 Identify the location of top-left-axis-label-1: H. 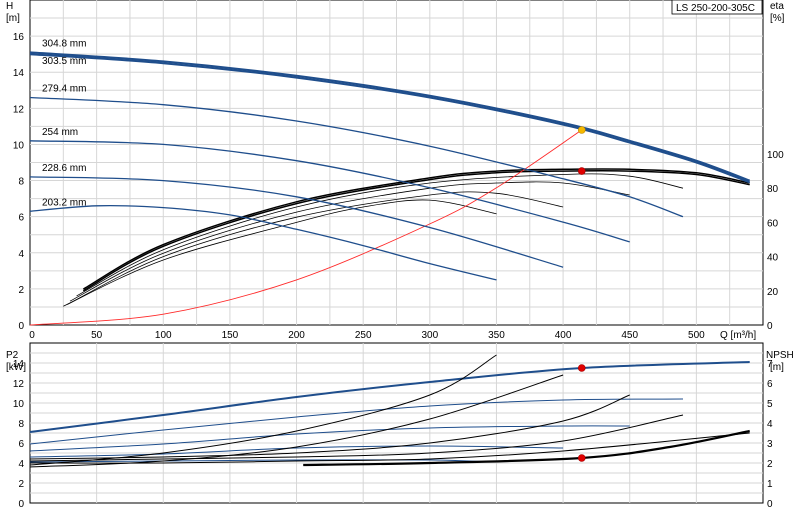
(9, 6).